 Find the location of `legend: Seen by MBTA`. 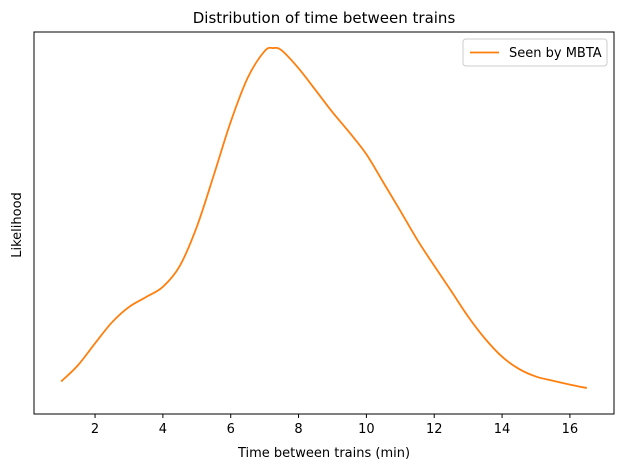

legend: Seen by MBTA is located at coordinates (535, 52).